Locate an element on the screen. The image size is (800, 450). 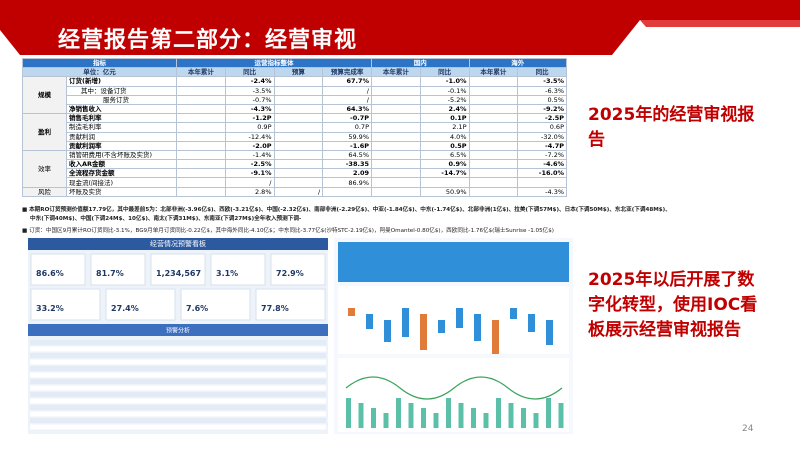
table-row: 风险 坏账及实货 2.8%/ 50.9% -4.3% is located at coordinates (294, 191).